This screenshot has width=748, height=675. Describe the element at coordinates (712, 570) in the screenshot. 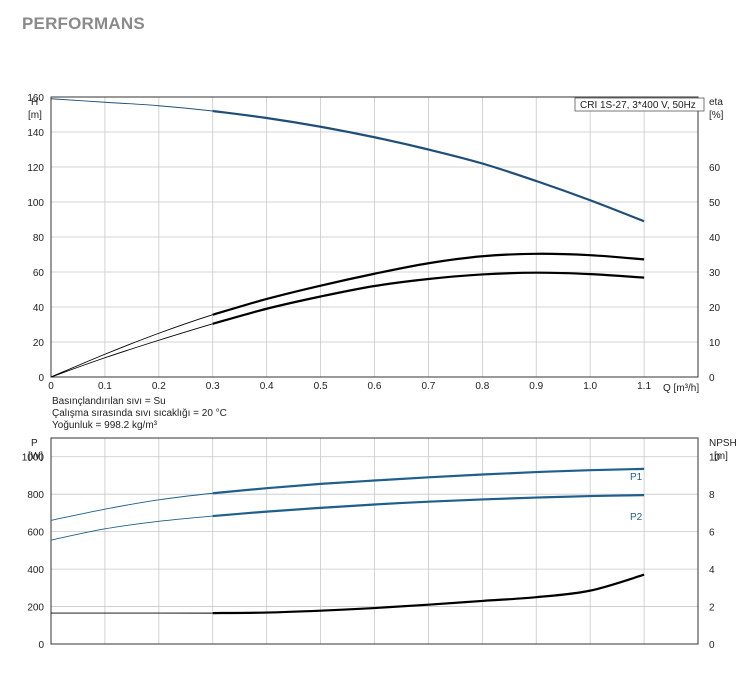

I see `npsh-tick-label: 4` at that location.